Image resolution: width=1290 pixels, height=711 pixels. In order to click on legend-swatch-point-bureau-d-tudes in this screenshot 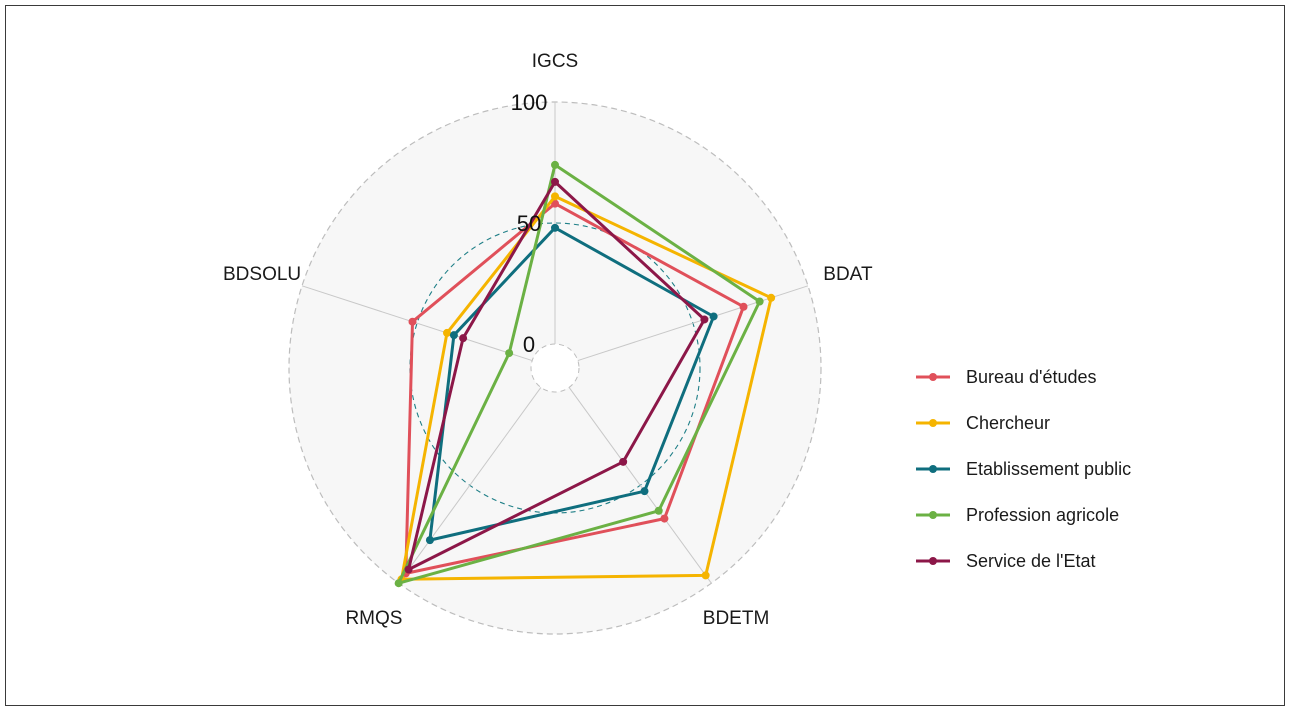, I will do `click(933, 377)`.